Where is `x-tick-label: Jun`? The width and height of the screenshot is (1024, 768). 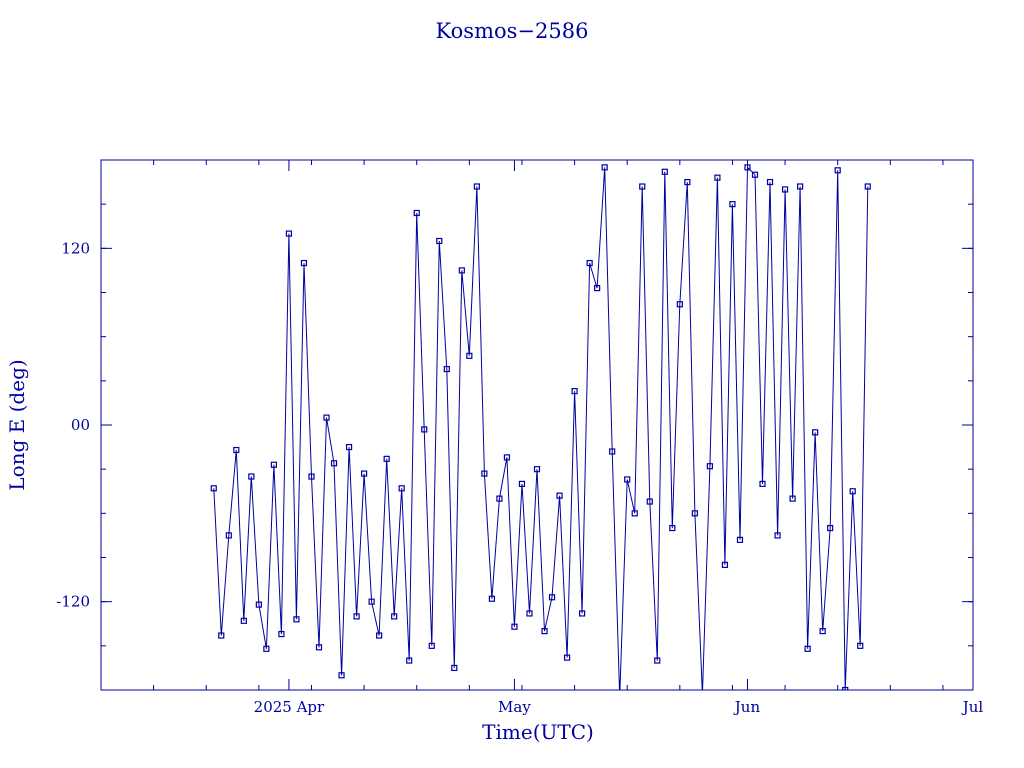
x-tick-label: Jun is located at coordinates (747, 707).